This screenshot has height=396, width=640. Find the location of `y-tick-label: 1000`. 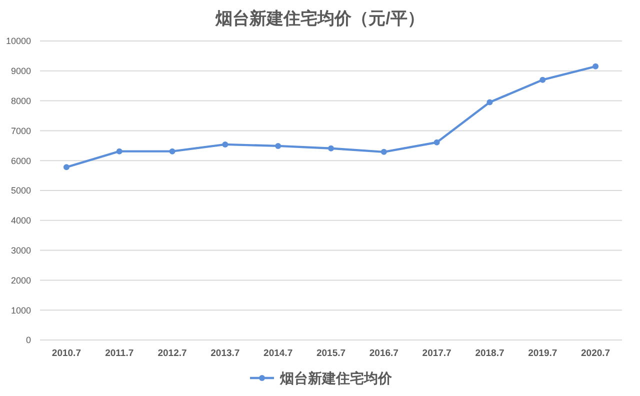

y-tick-label: 1000 is located at coordinates (20, 310).